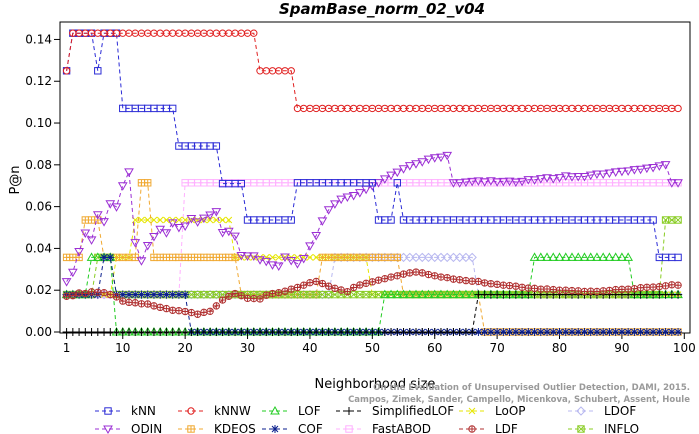 The image size is (699, 434). Describe the element at coordinates (401, 428) in the screenshot. I see `legend-label: FastABOD` at that location.